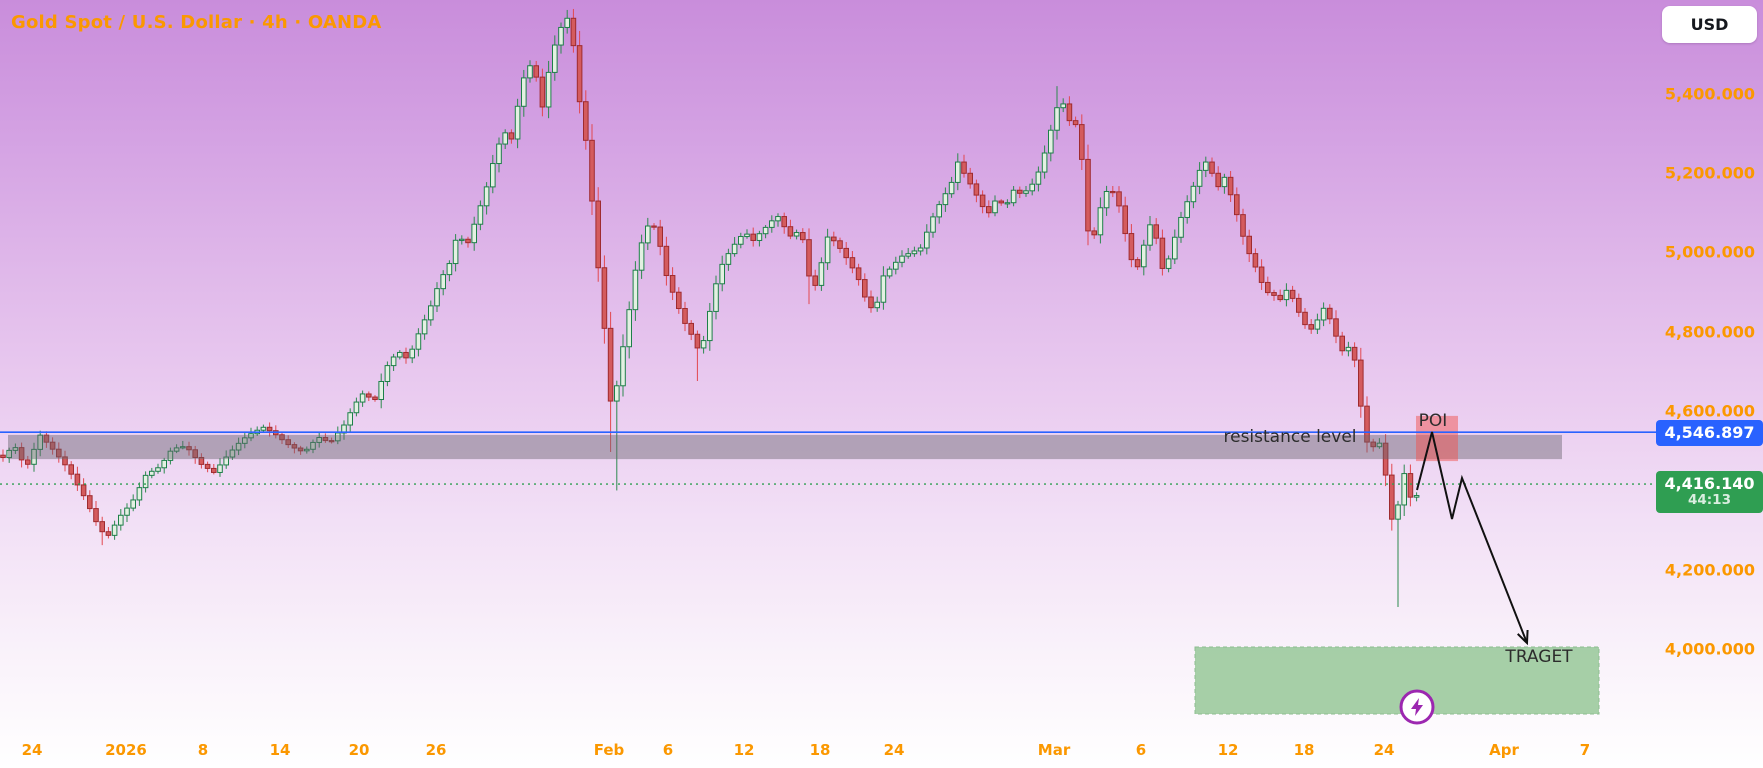 The width and height of the screenshot is (1763, 768). What do you see at coordinates (1709, 432) in the screenshot?
I see `resistance-price-value: 4,546.897` at bounding box center [1709, 432].